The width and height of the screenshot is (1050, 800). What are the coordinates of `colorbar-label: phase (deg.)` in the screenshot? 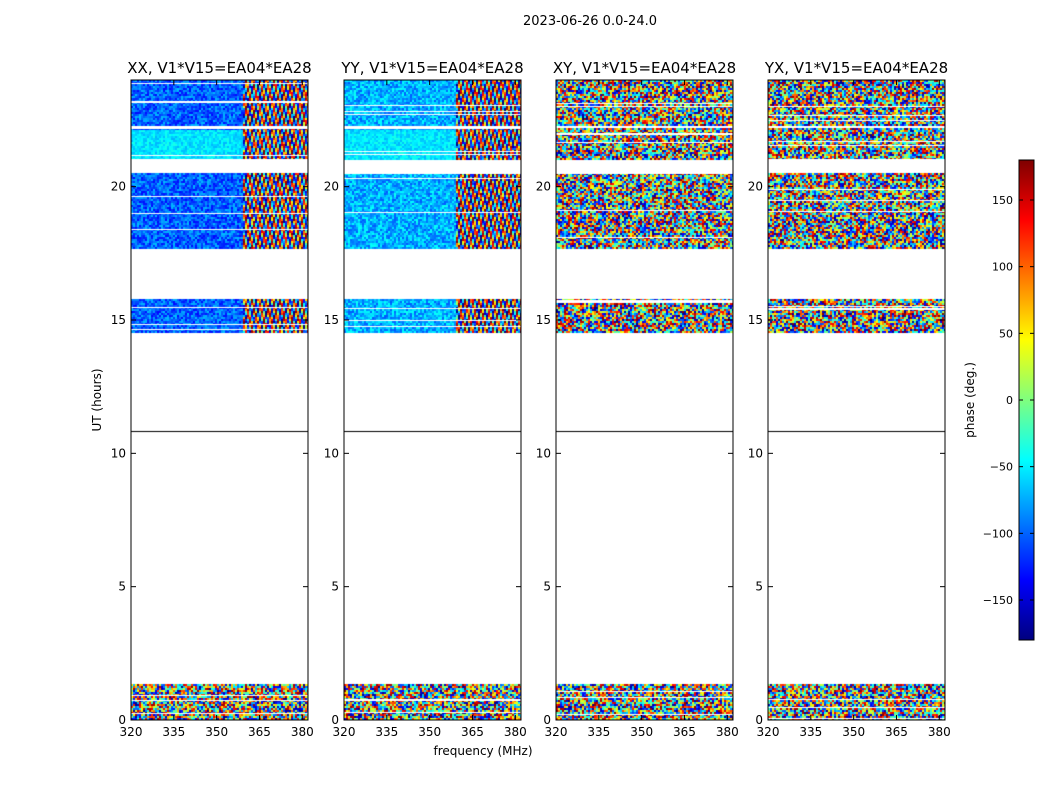 It's located at (970, 400).